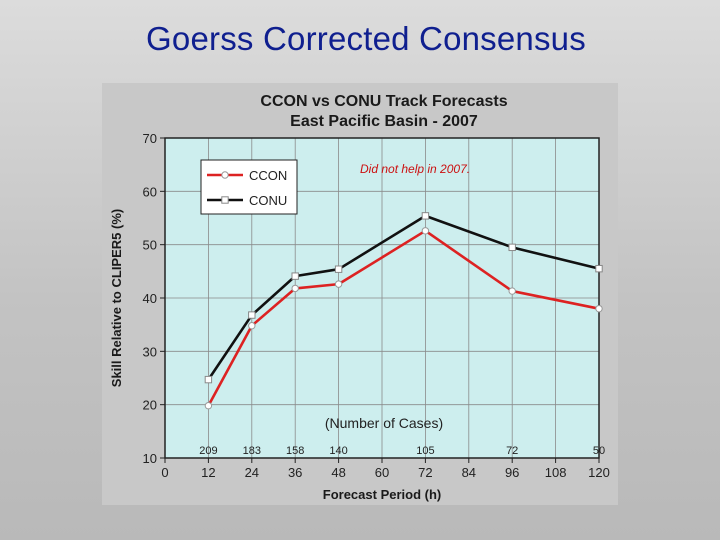  I want to click on legend-box, so click(249, 187).